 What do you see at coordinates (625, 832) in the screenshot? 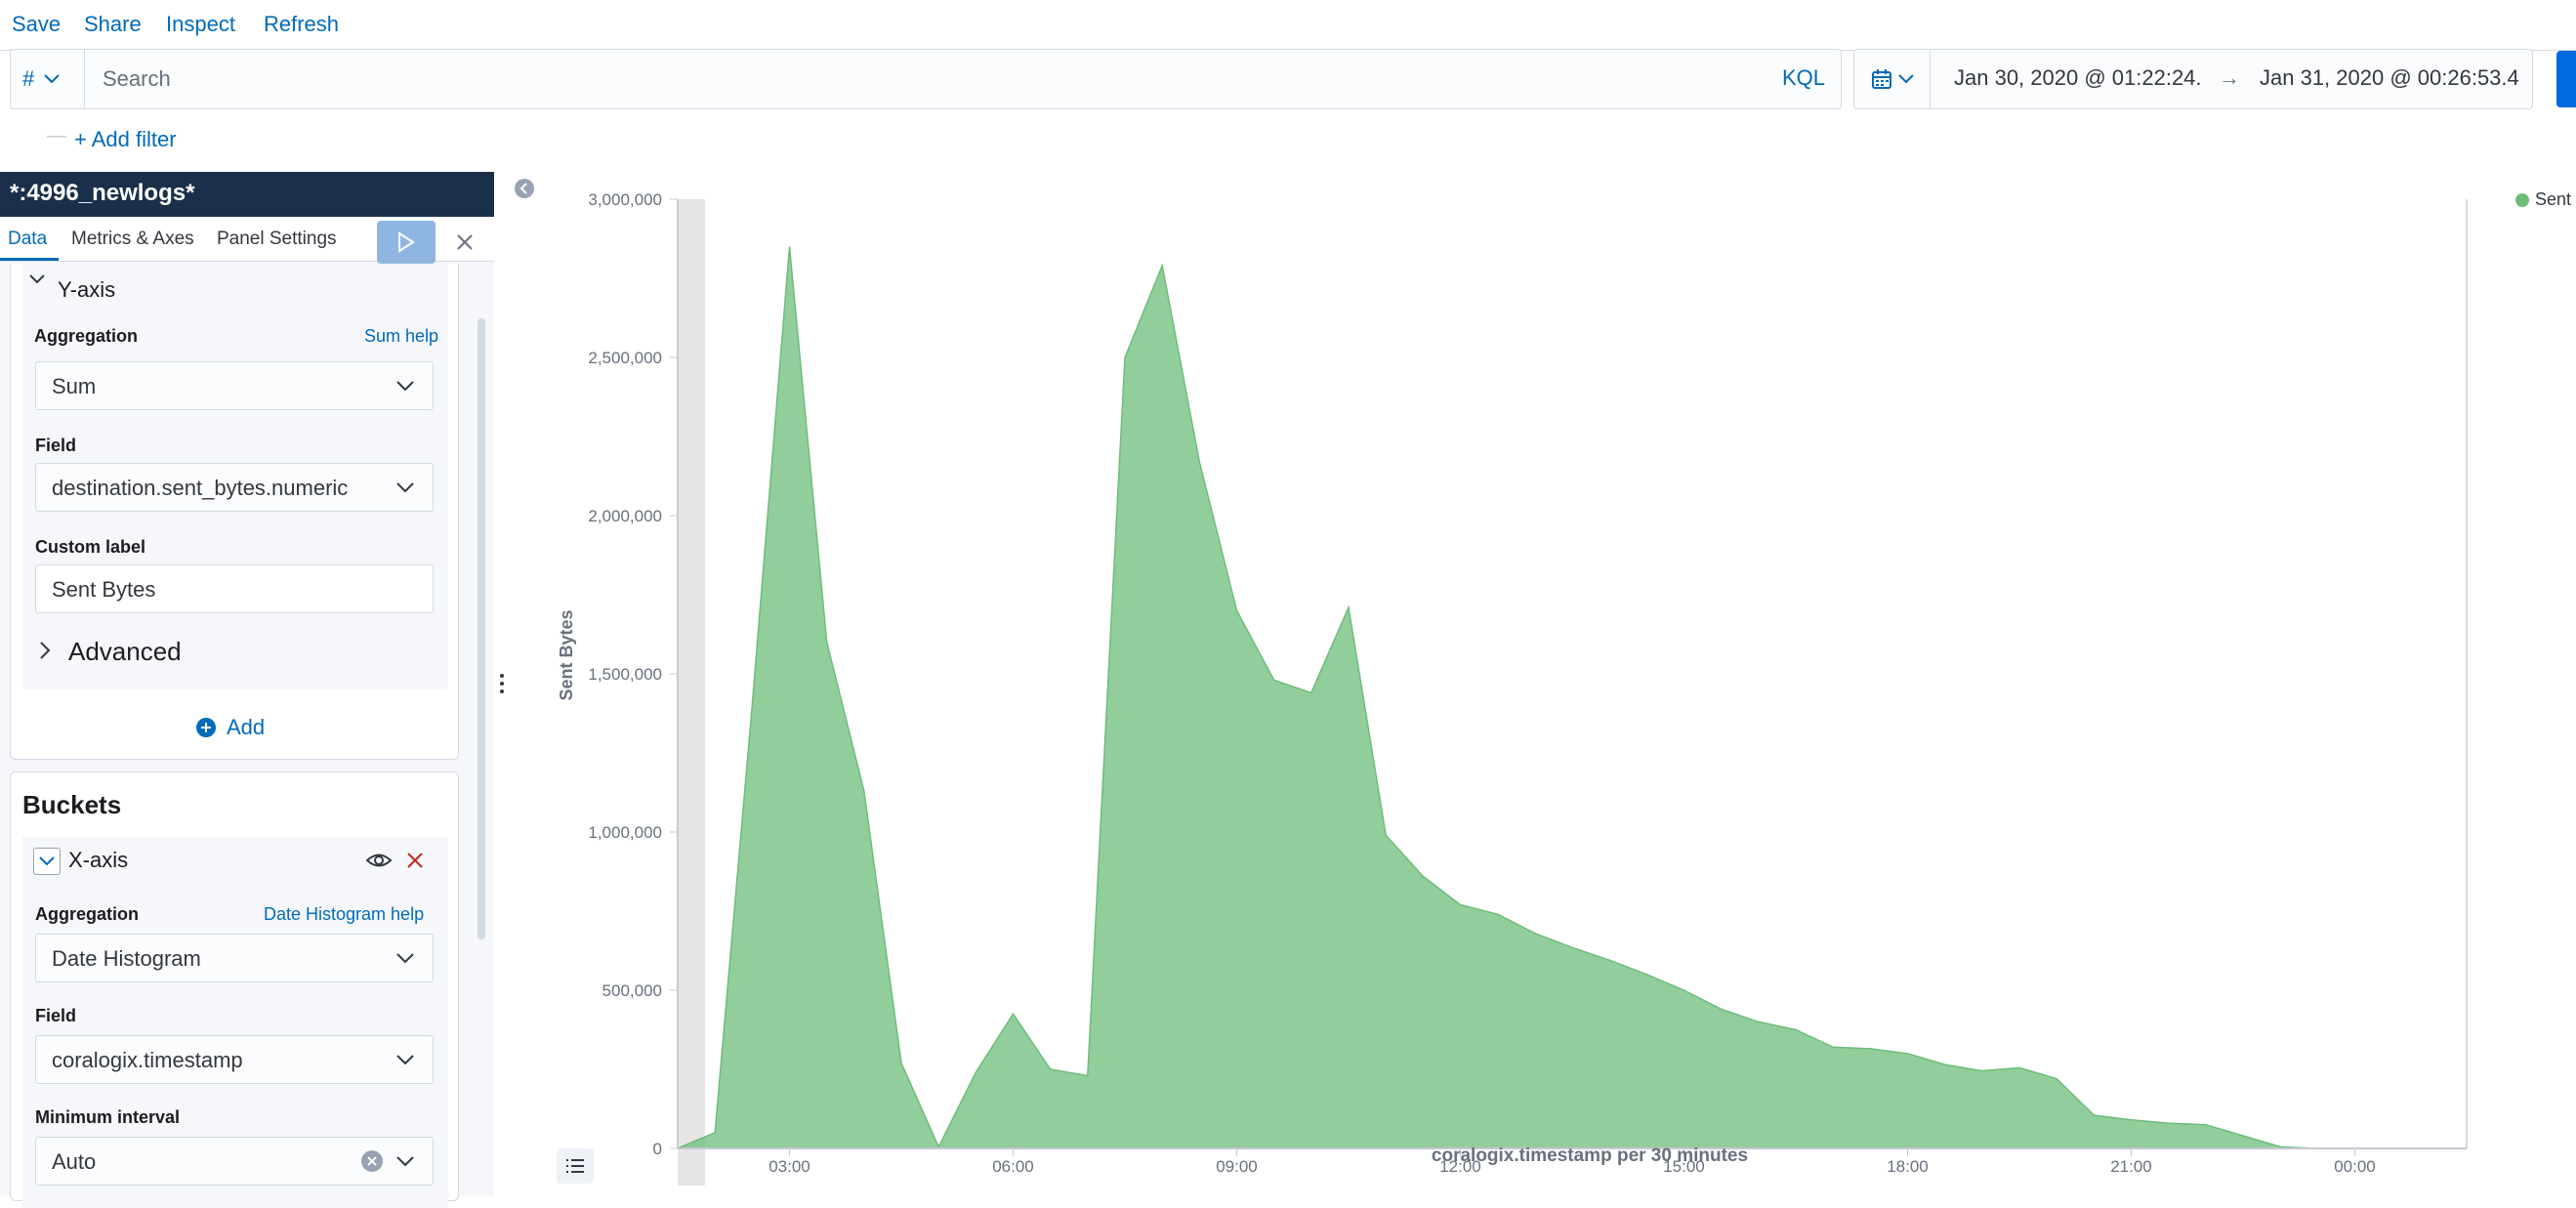
I see `y-tick-label: 1,000,000` at bounding box center [625, 832].